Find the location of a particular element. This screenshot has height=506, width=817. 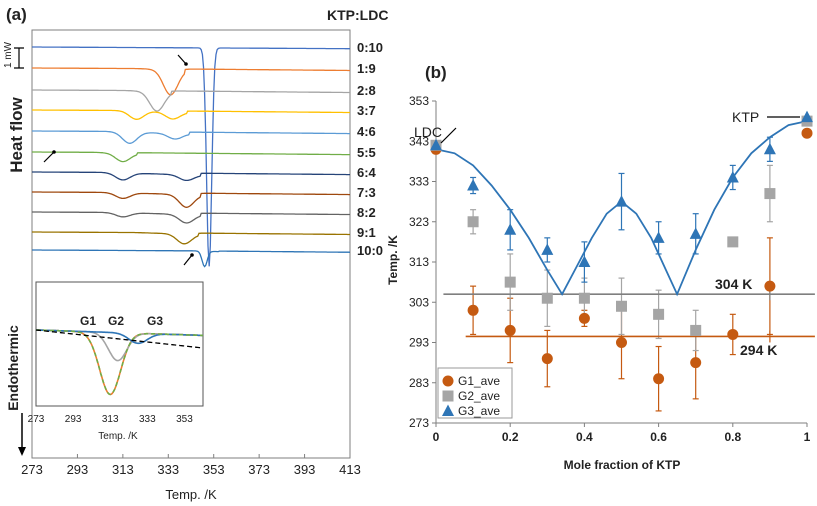

panel-b-x-axis-label: Mole fraction of KTP is located at coordinates (622, 465).